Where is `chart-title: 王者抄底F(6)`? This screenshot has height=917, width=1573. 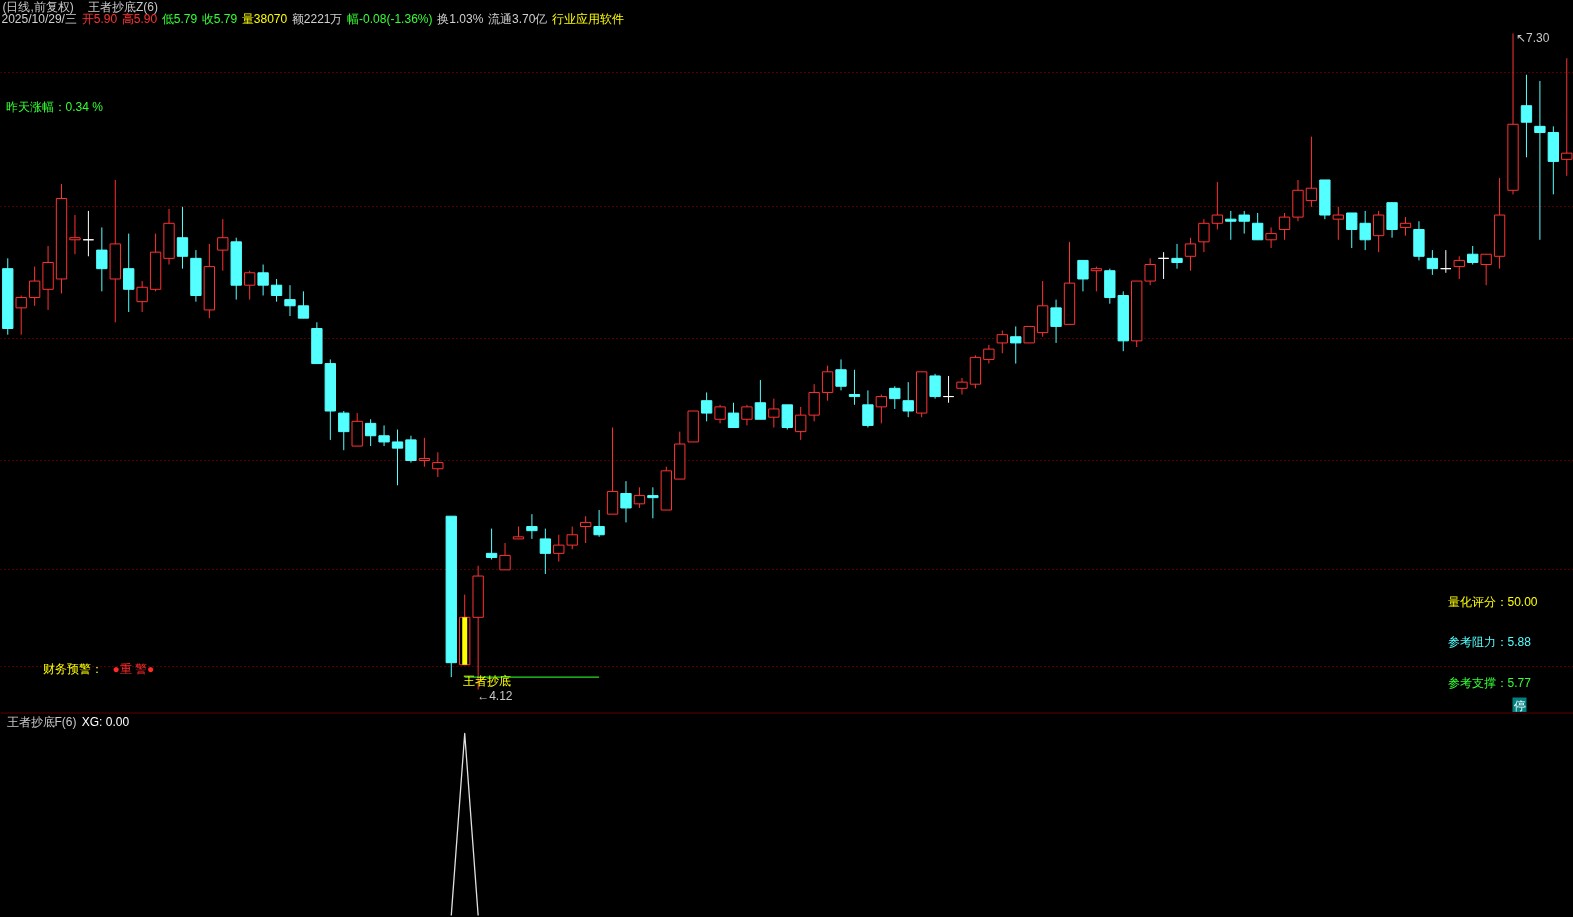 chart-title: 王者抄底F(6) is located at coordinates (41, 721).